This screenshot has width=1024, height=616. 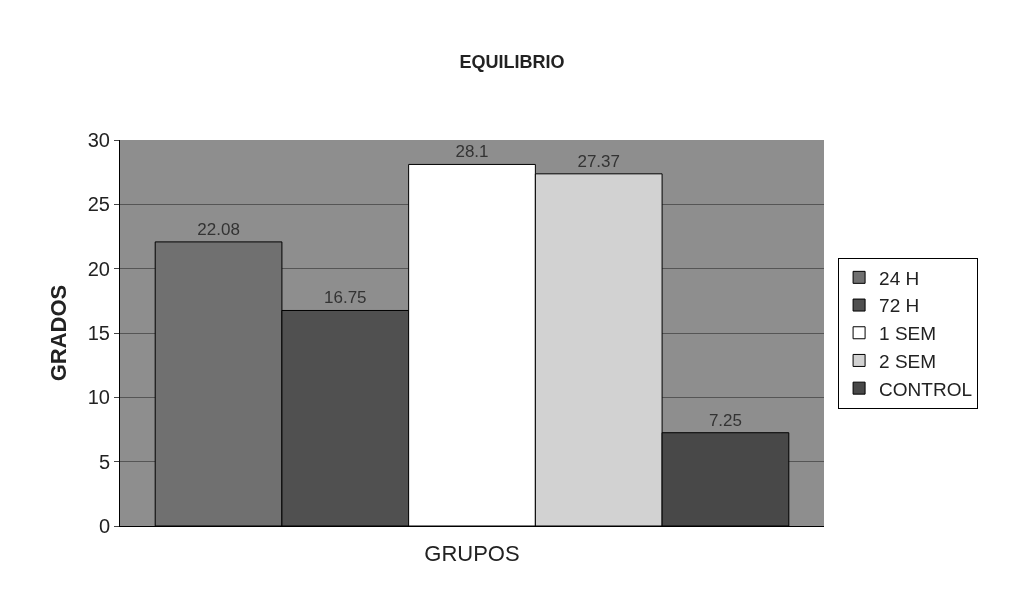 I want to click on chart-title: EQUILIBRIO, so click(x=512, y=62).